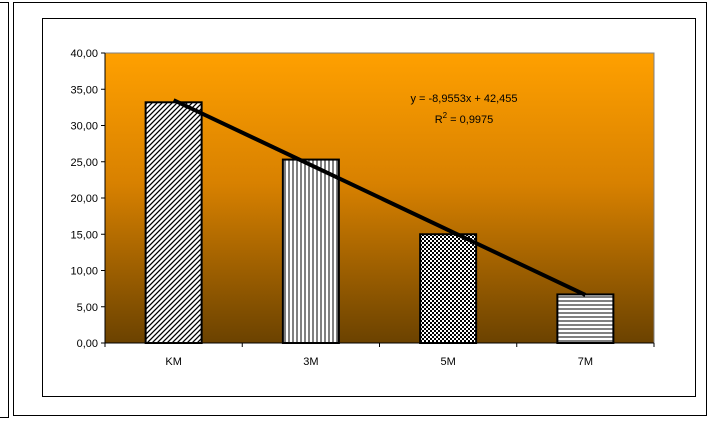  What do you see at coordinates (84, 54) in the screenshot?
I see `y-tick-label: 40,00` at bounding box center [84, 54].